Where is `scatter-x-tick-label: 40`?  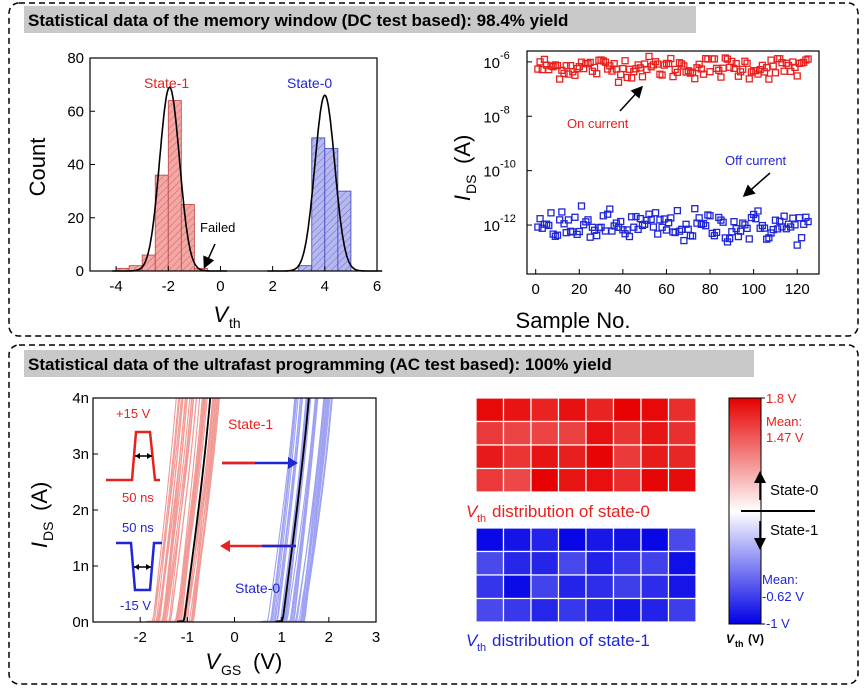
scatter-x-tick-label: 40 is located at coordinates (623, 289).